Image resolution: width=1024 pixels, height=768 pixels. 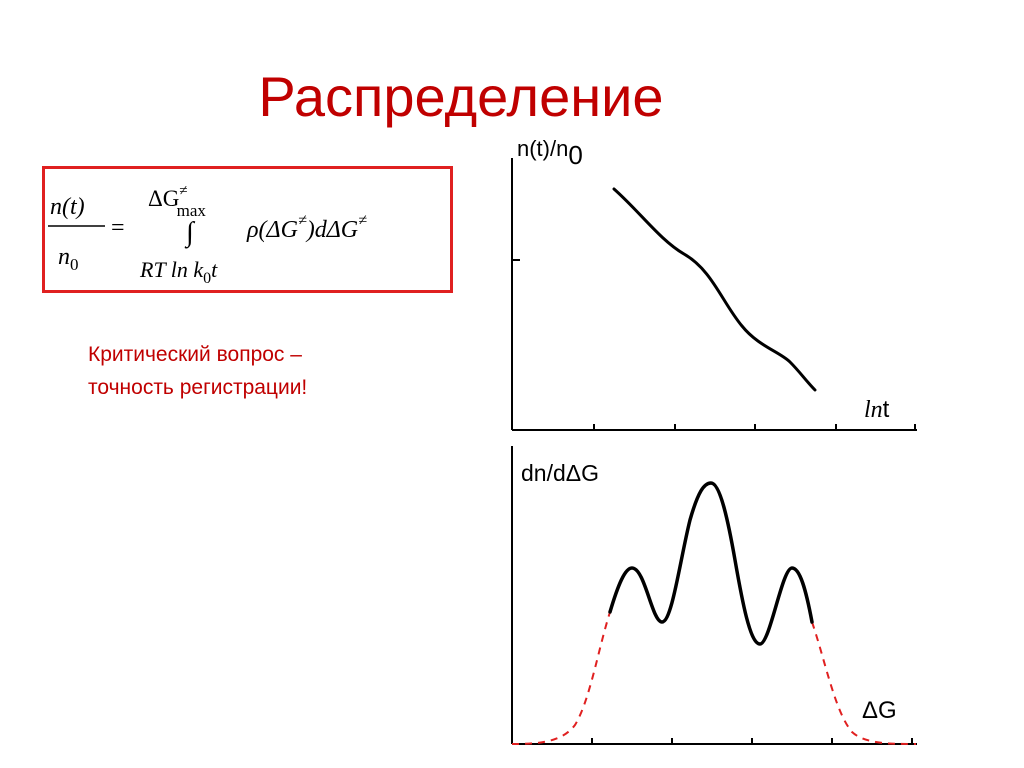 I want to click on formula-equals: =, so click(x=118, y=228).